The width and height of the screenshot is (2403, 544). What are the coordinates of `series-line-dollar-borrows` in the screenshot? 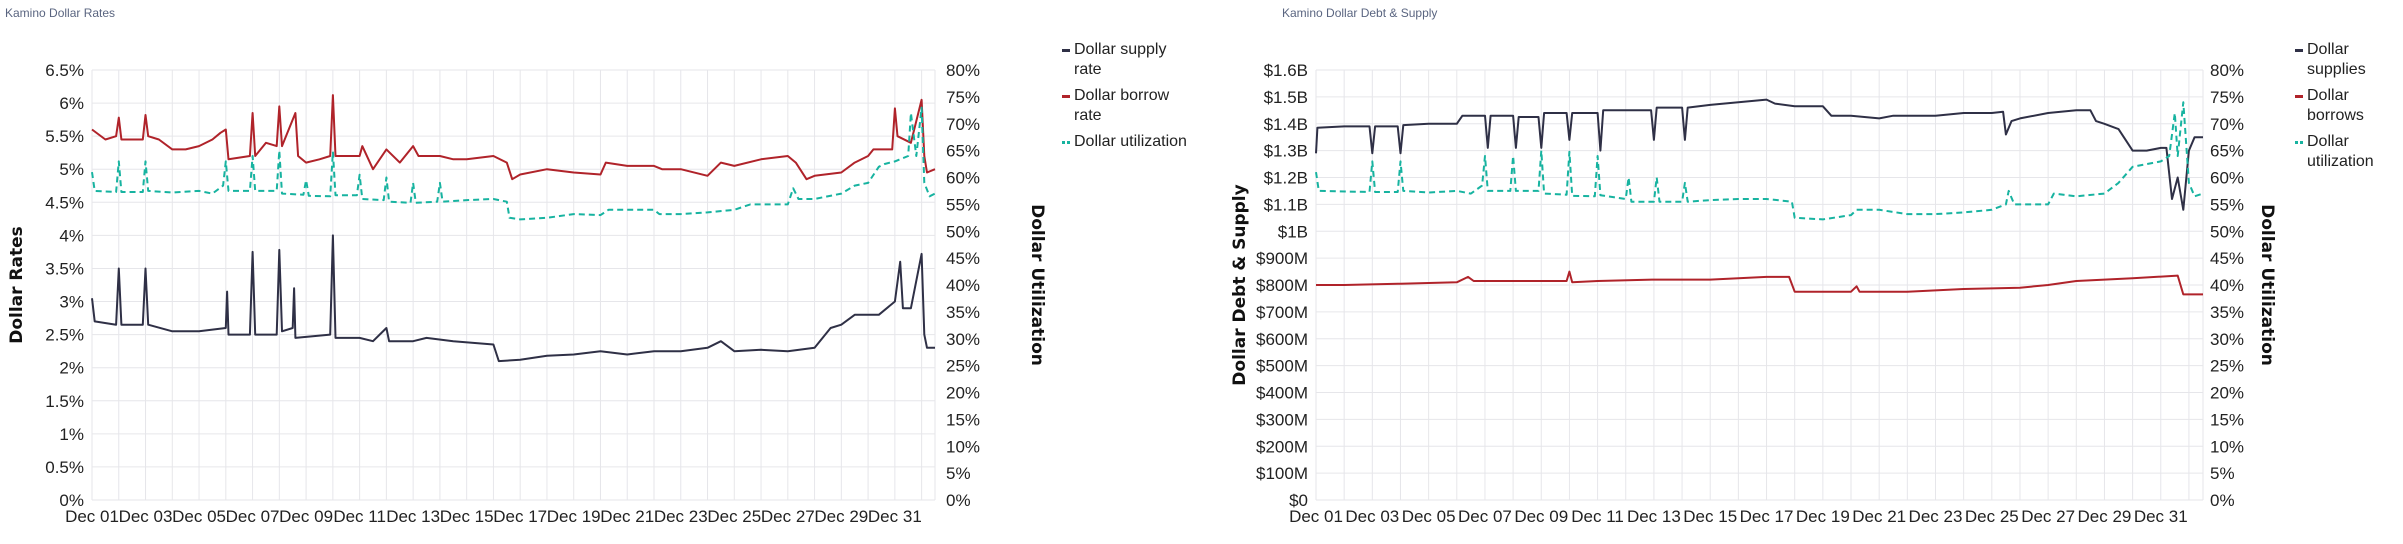 It's located at (1759, 283).